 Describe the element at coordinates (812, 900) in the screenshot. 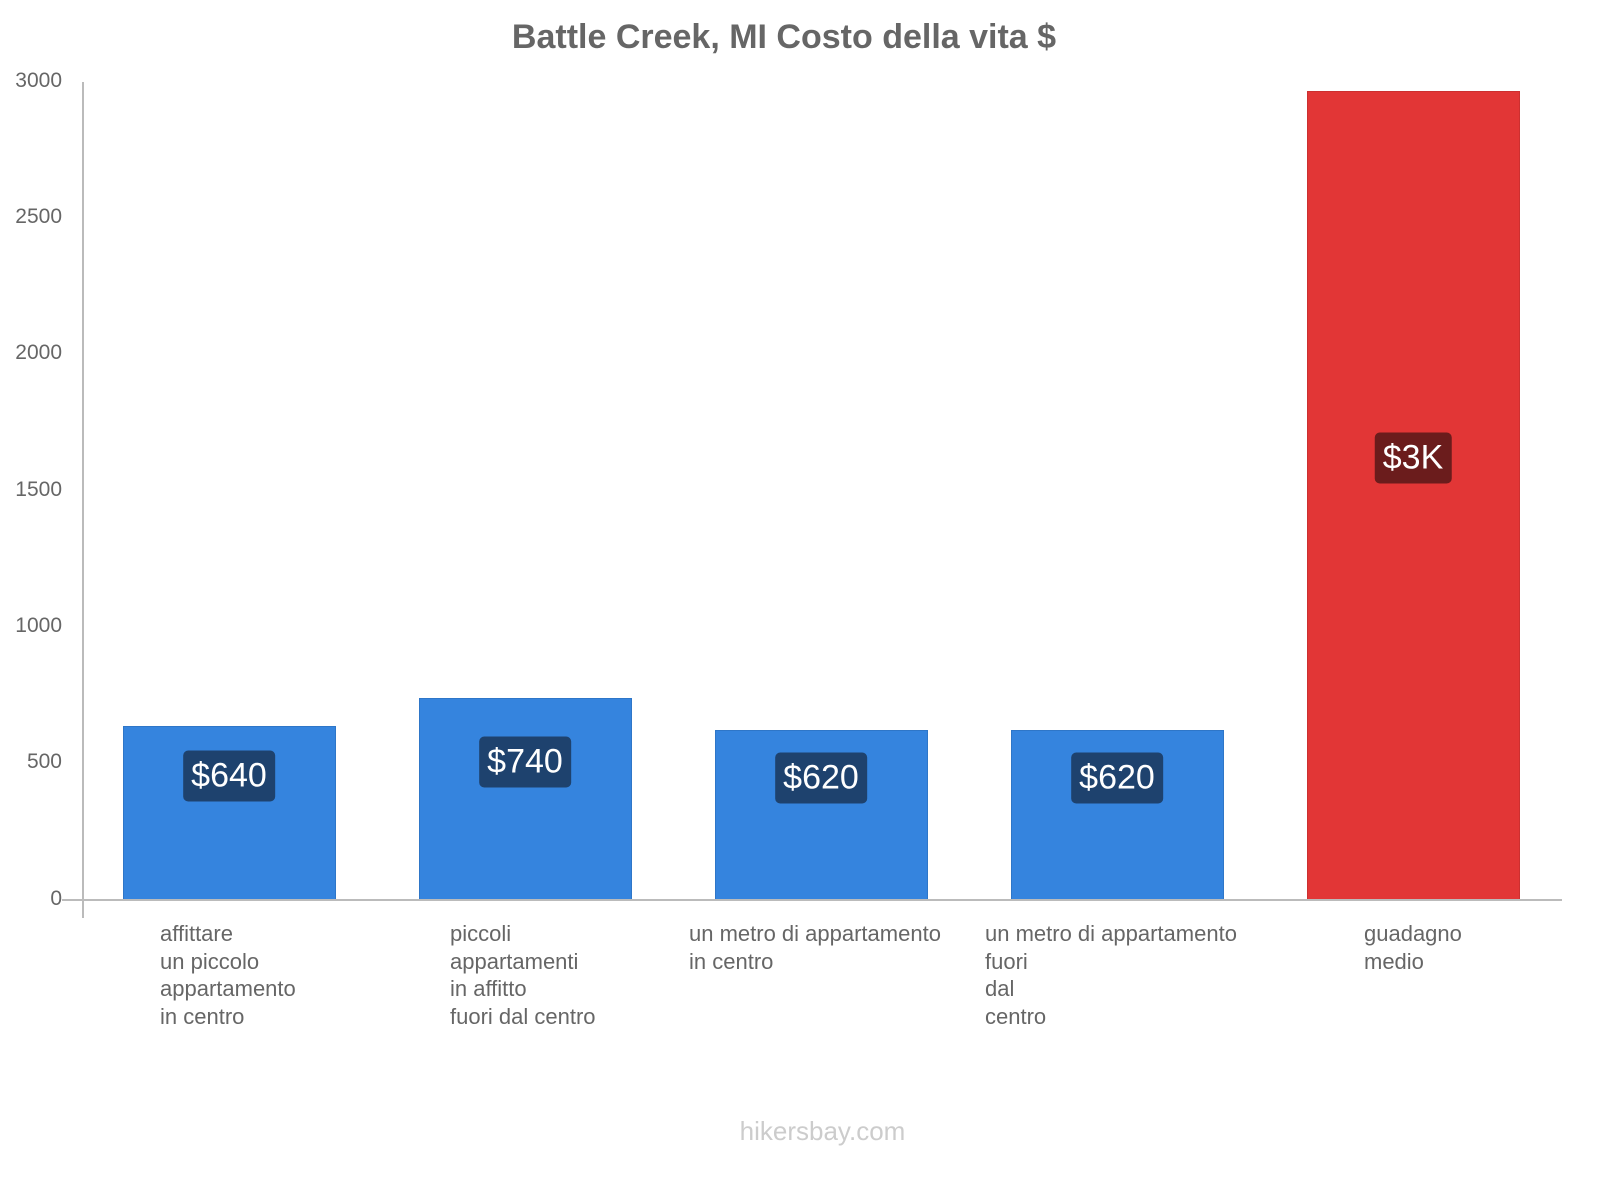

I see `x-axis` at that location.